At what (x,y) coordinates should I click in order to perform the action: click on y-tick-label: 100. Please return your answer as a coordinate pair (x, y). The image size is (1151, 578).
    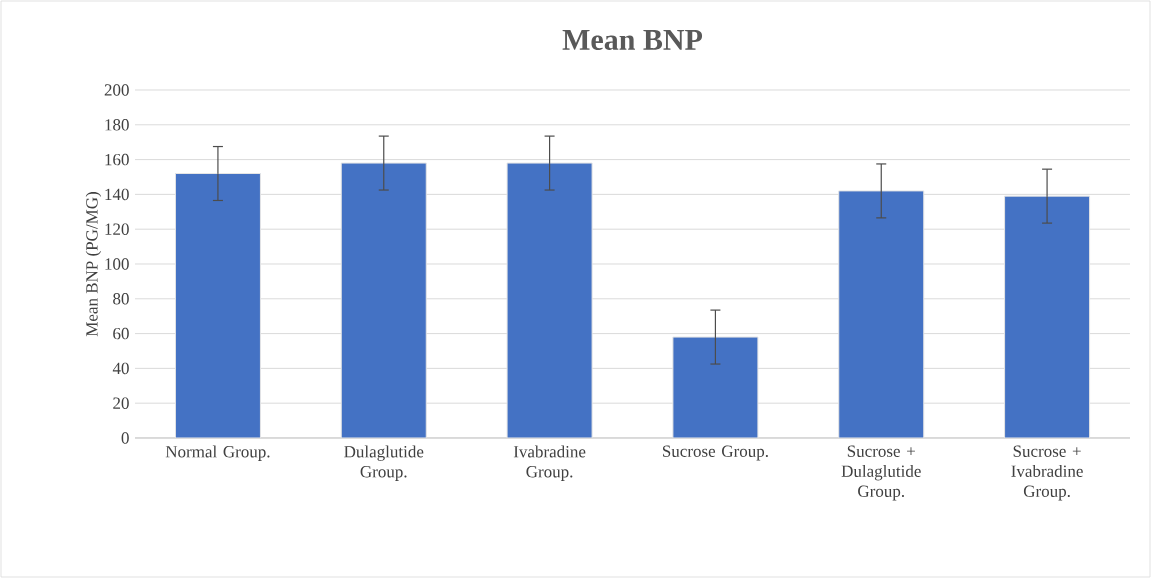
    Looking at the image, I should click on (117, 264).